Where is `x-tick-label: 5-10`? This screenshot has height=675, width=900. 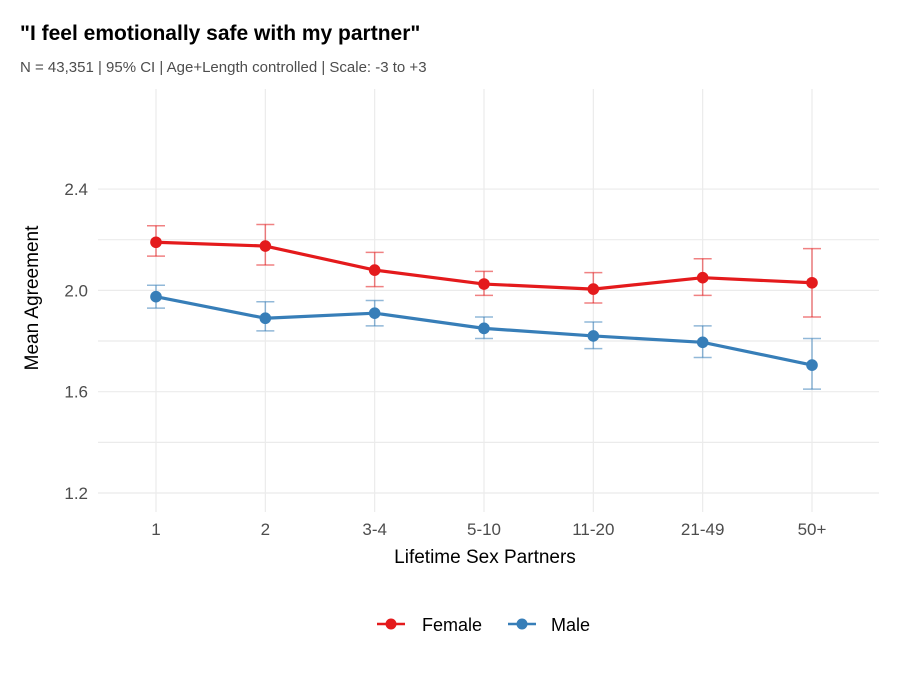
x-tick-label: 5-10 is located at coordinates (484, 529).